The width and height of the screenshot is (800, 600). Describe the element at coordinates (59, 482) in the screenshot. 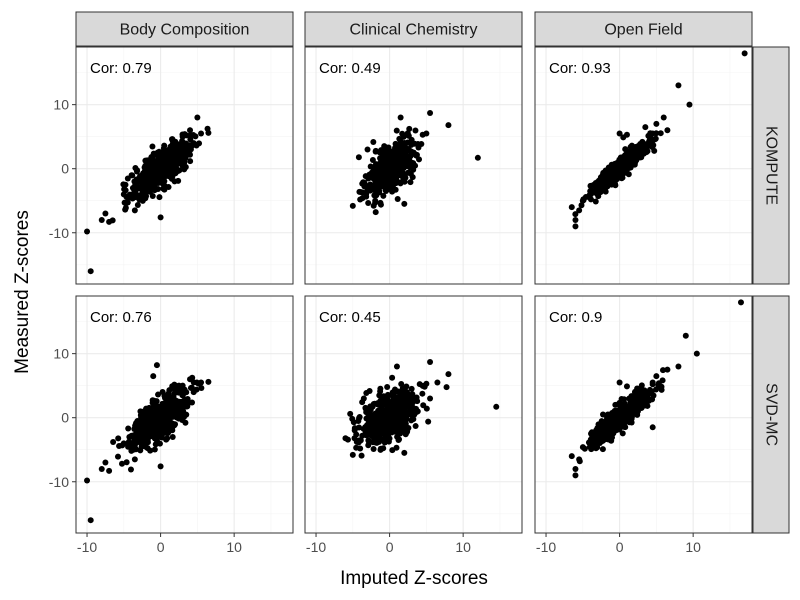

I see `y-tick-label: -10` at that location.